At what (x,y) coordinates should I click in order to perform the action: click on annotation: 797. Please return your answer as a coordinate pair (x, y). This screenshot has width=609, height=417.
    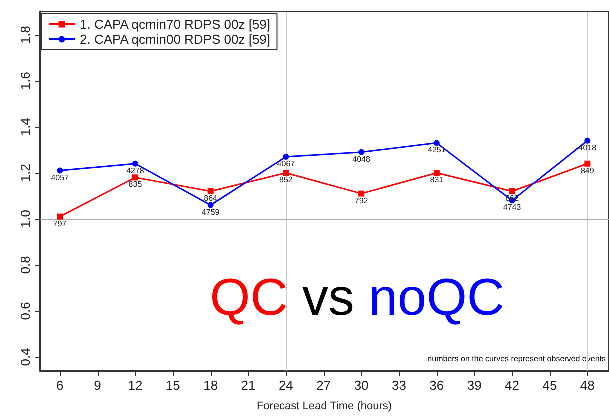
    Looking at the image, I should click on (60, 223).